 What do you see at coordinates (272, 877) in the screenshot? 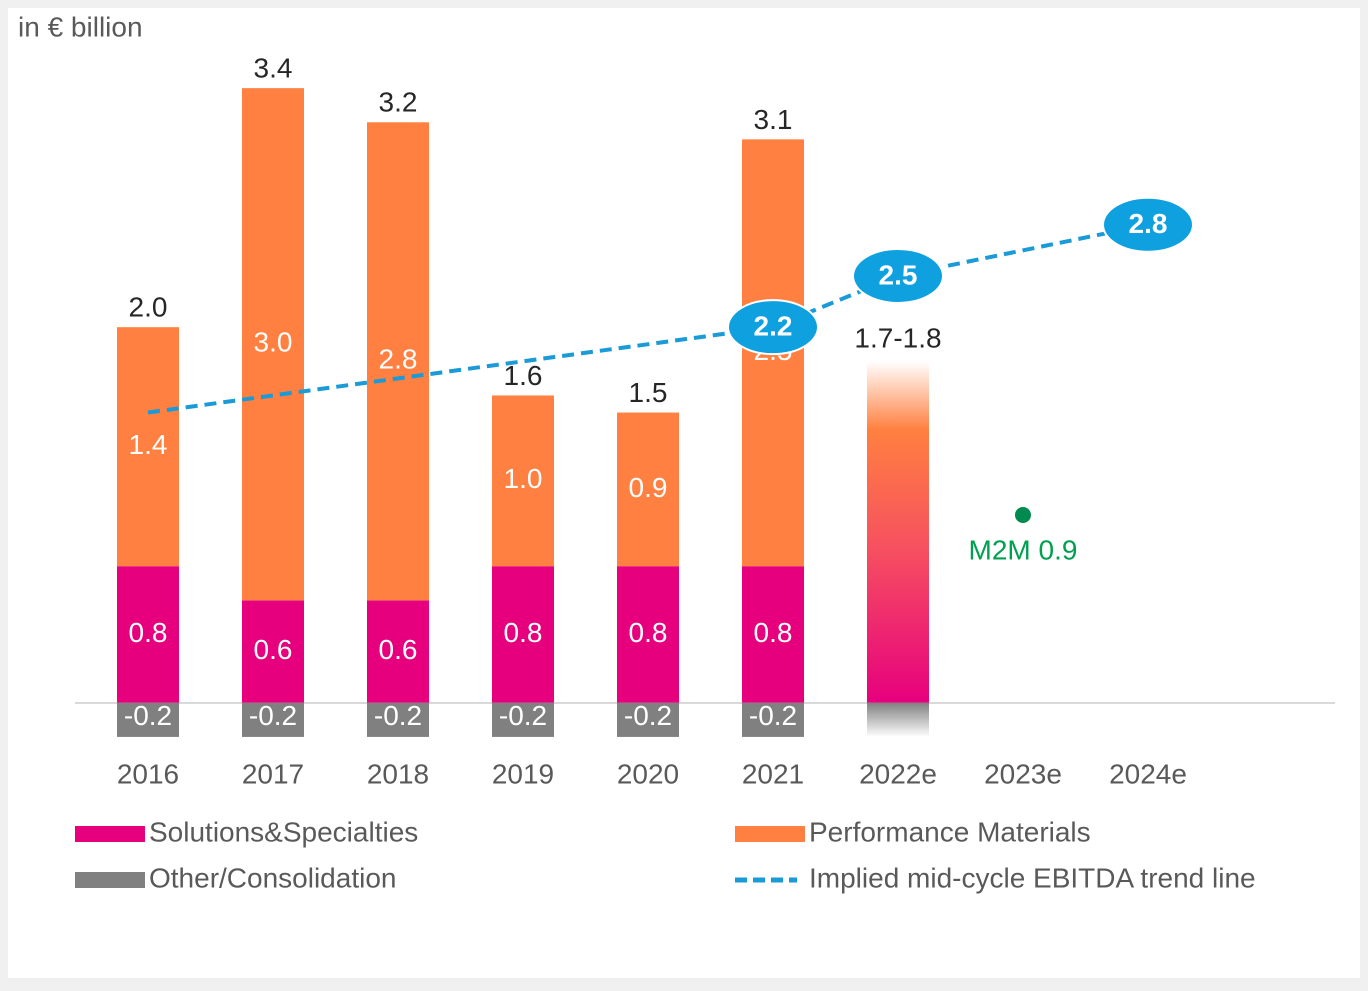
I see `legend-label: Other/Consolidation` at bounding box center [272, 877].